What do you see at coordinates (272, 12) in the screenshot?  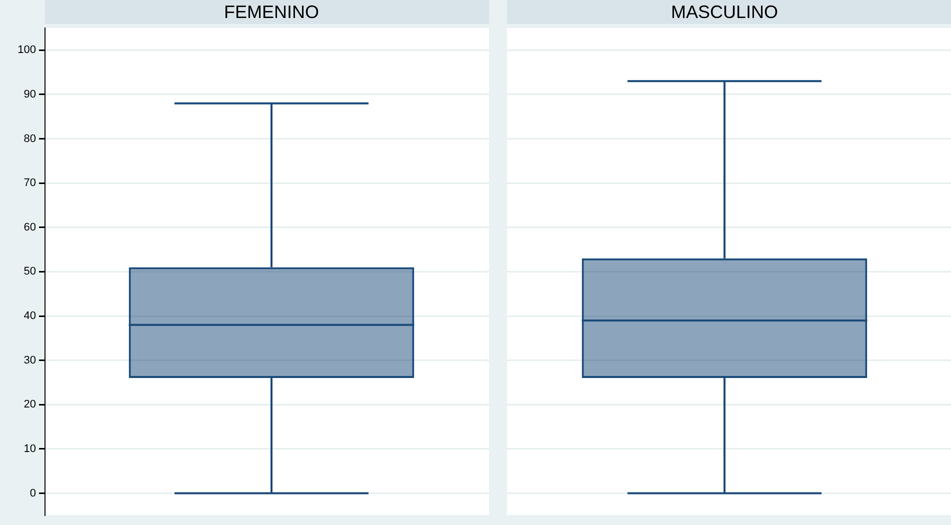 I see `x-tick-label: FEMENINO` at bounding box center [272, 12].